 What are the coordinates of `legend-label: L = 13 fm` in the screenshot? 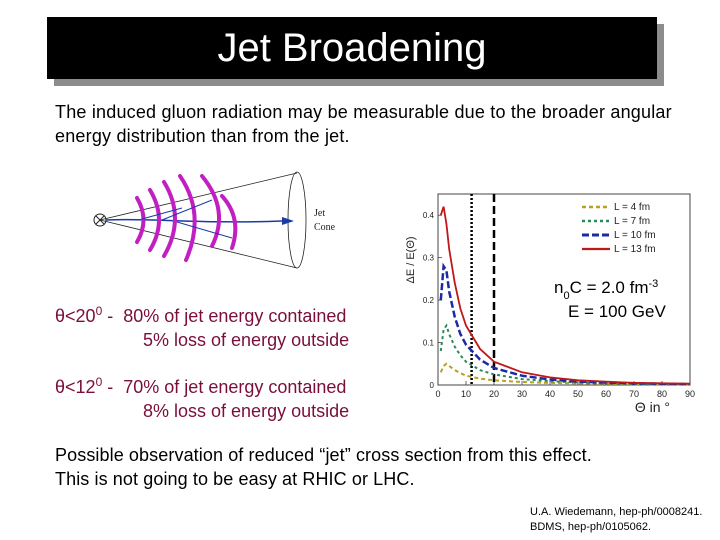 It's located at (635, 249).